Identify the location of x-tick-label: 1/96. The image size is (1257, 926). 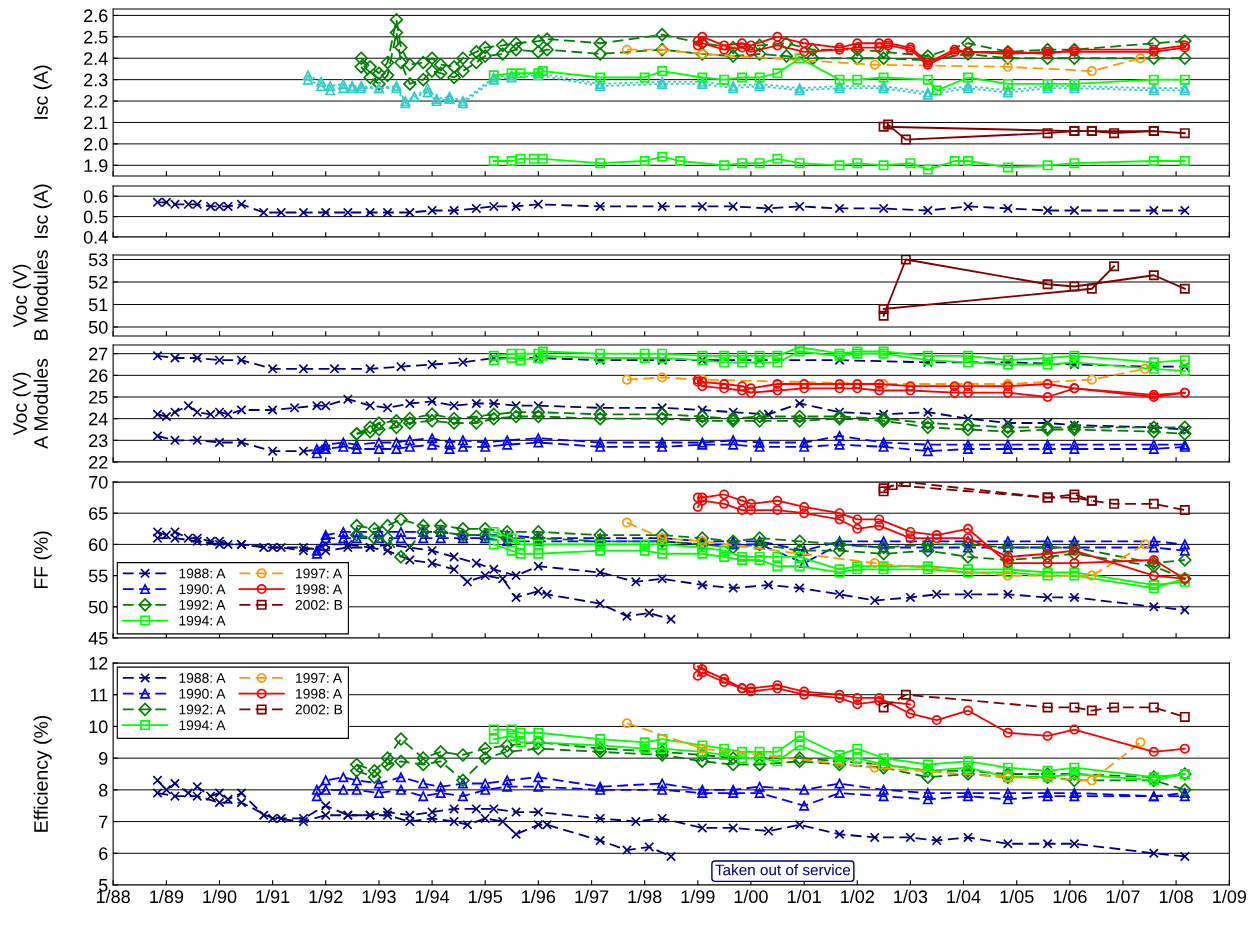
(539, 896).